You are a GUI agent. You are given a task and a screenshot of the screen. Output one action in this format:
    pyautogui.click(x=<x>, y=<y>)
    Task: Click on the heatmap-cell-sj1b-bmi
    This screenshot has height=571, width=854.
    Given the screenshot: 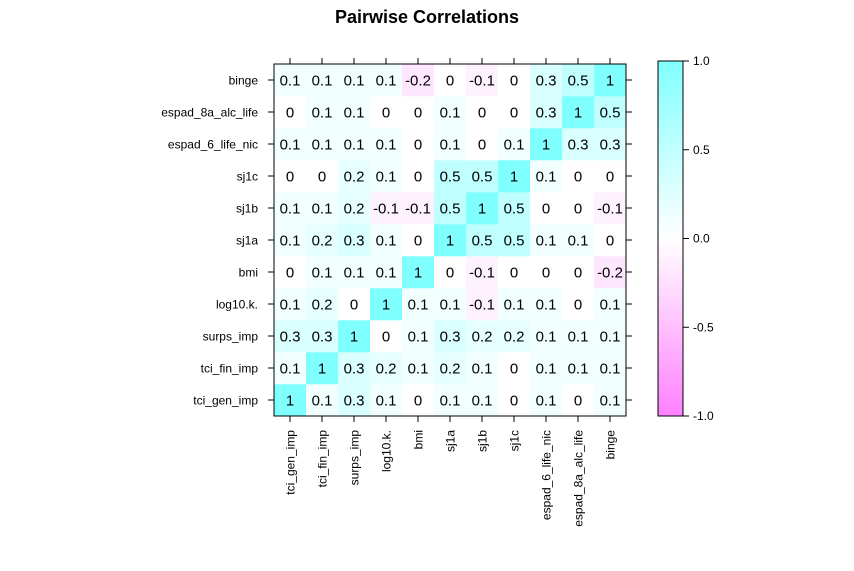 What is the action you would take?
    pyautogui.click(x=482, y=272)
    